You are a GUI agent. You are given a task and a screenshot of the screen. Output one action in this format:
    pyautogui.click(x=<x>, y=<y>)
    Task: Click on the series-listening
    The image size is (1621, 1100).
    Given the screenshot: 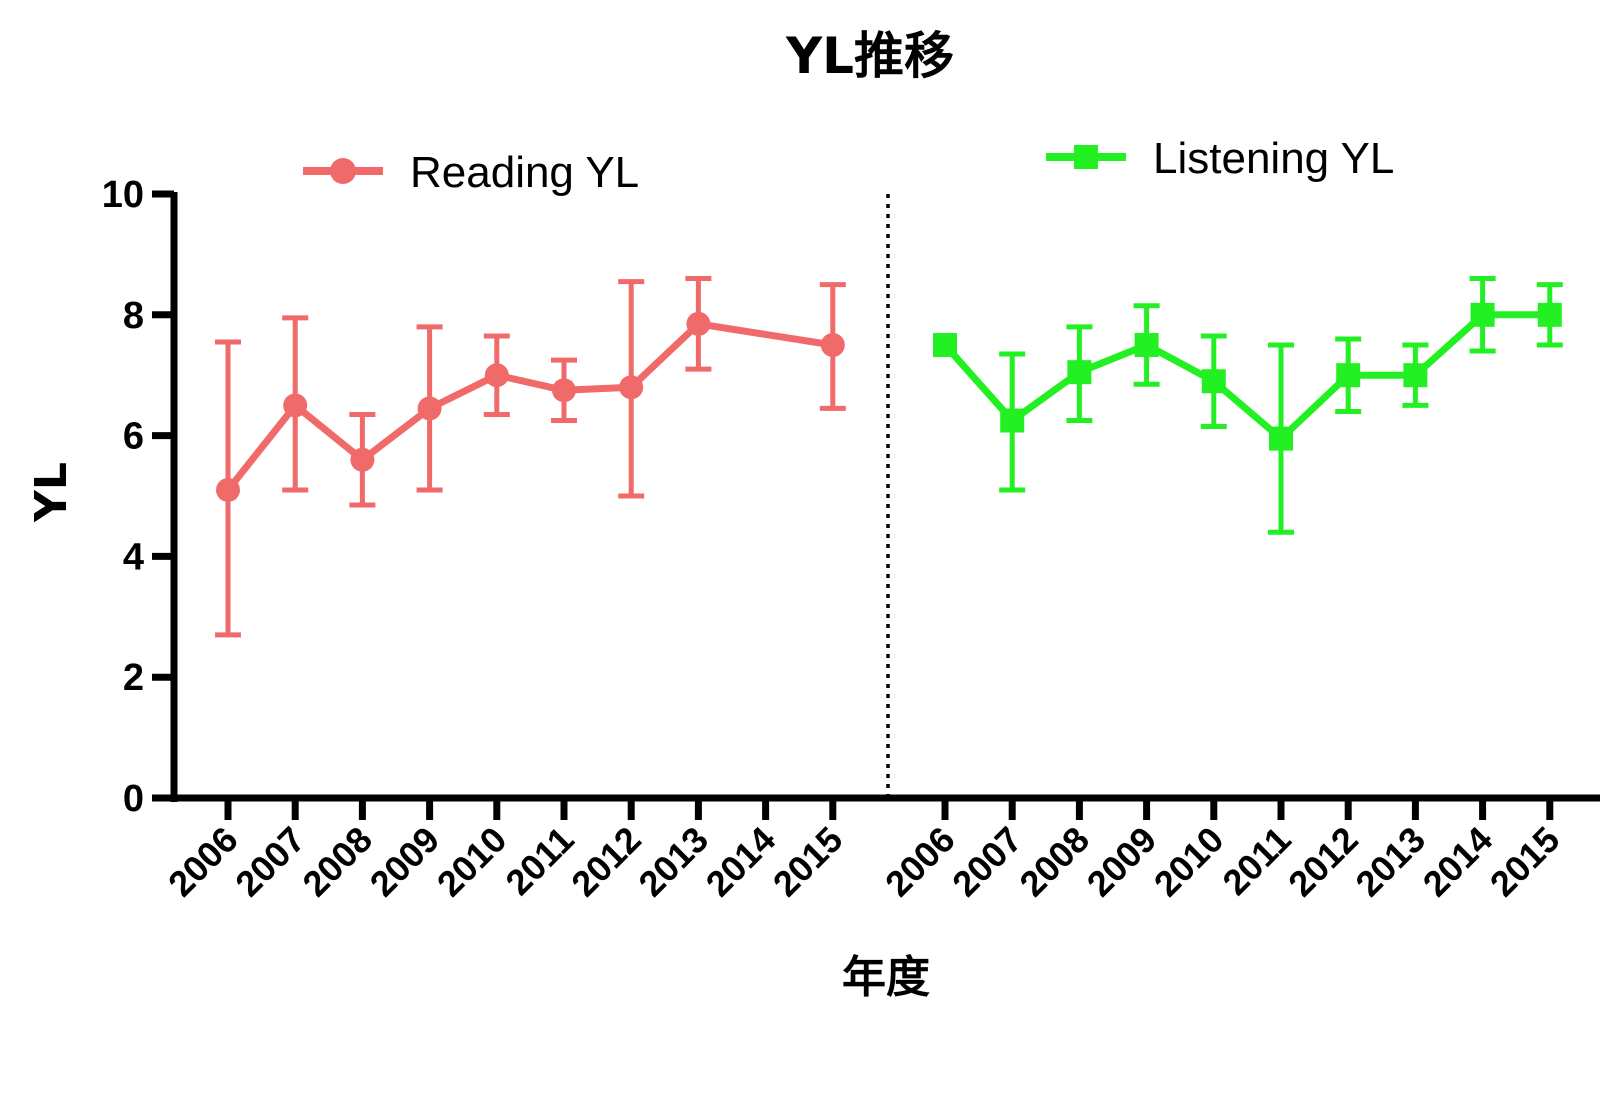 What is the action you would take?
    pyautogui.click(x=1248, y=405)
    